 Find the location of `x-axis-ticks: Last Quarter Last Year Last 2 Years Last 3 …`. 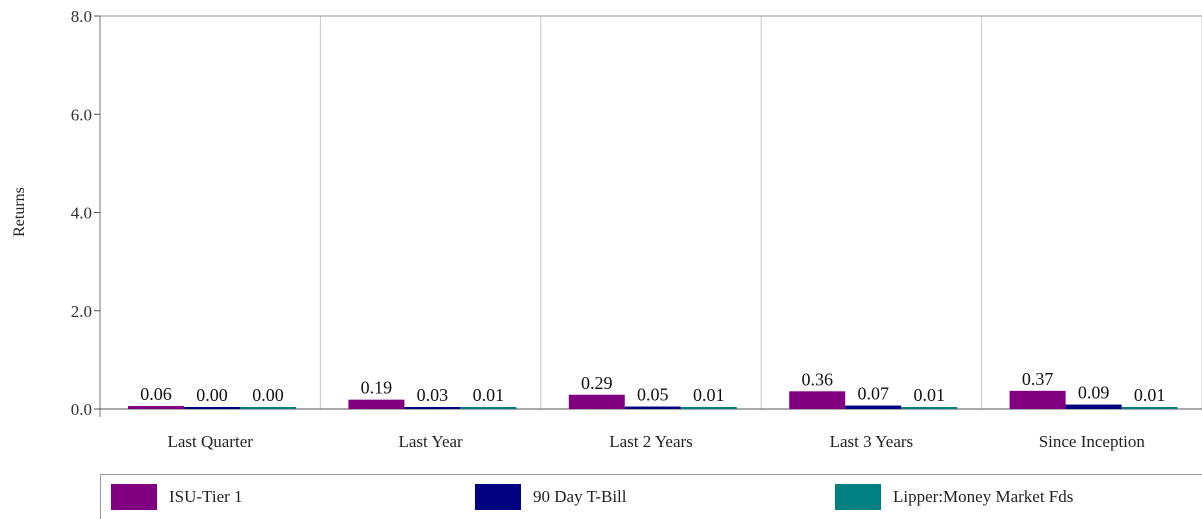

x-axis-ticks: Last Quarter Last Year Last 2 Years Last 3 … is located at coordinates (656, 441).